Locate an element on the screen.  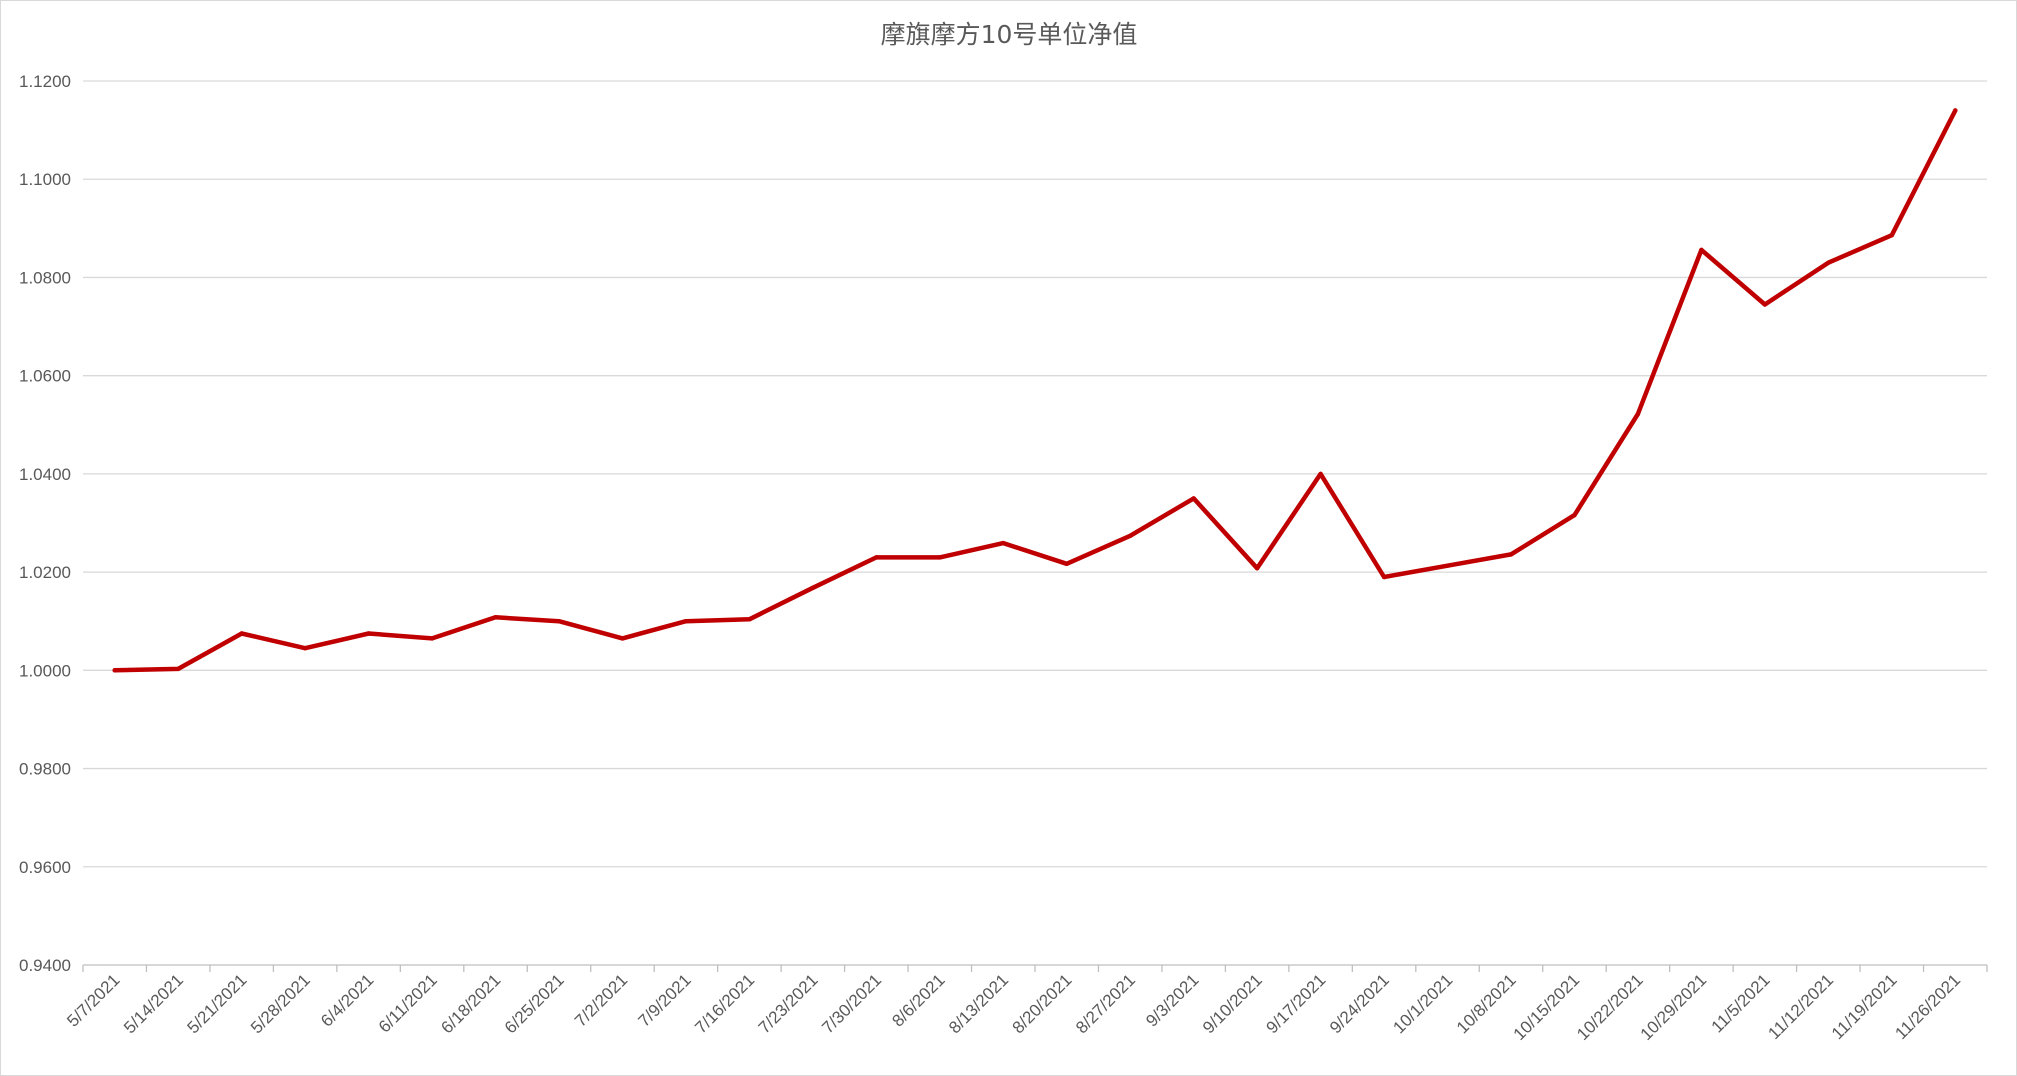
x-tick-label: 6/11/2021 is located at coordinates (408, 1003).